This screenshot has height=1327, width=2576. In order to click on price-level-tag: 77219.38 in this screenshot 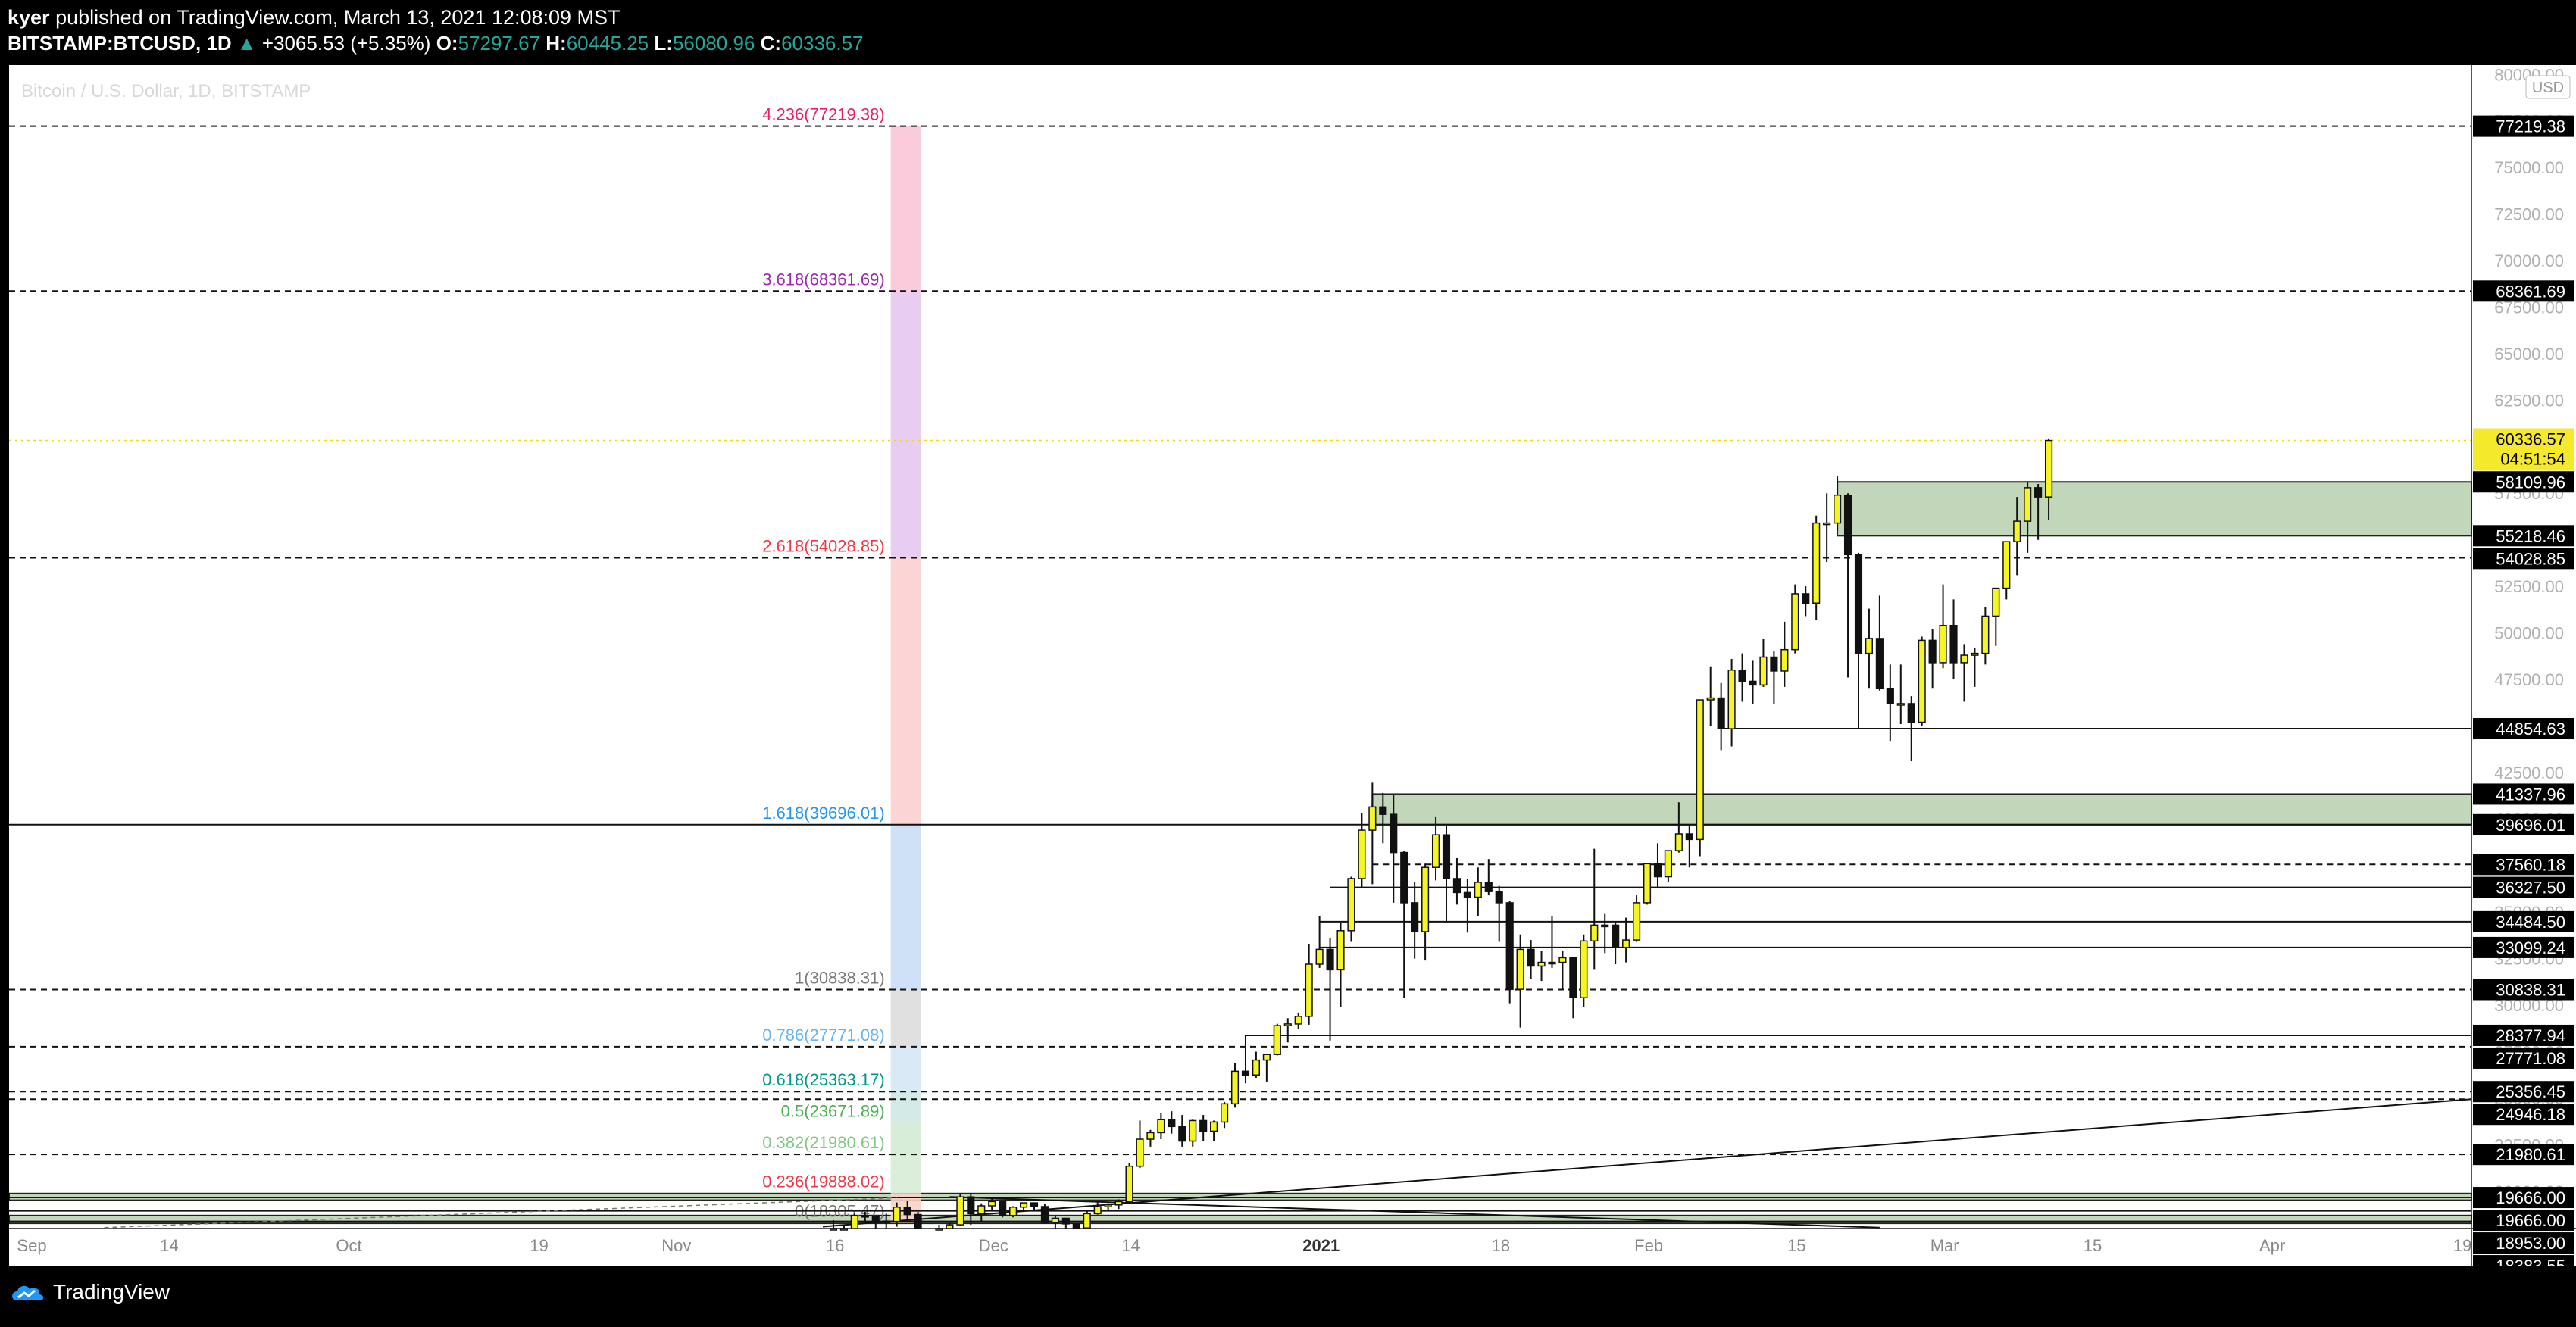, I will do `click(2523, 126)`.